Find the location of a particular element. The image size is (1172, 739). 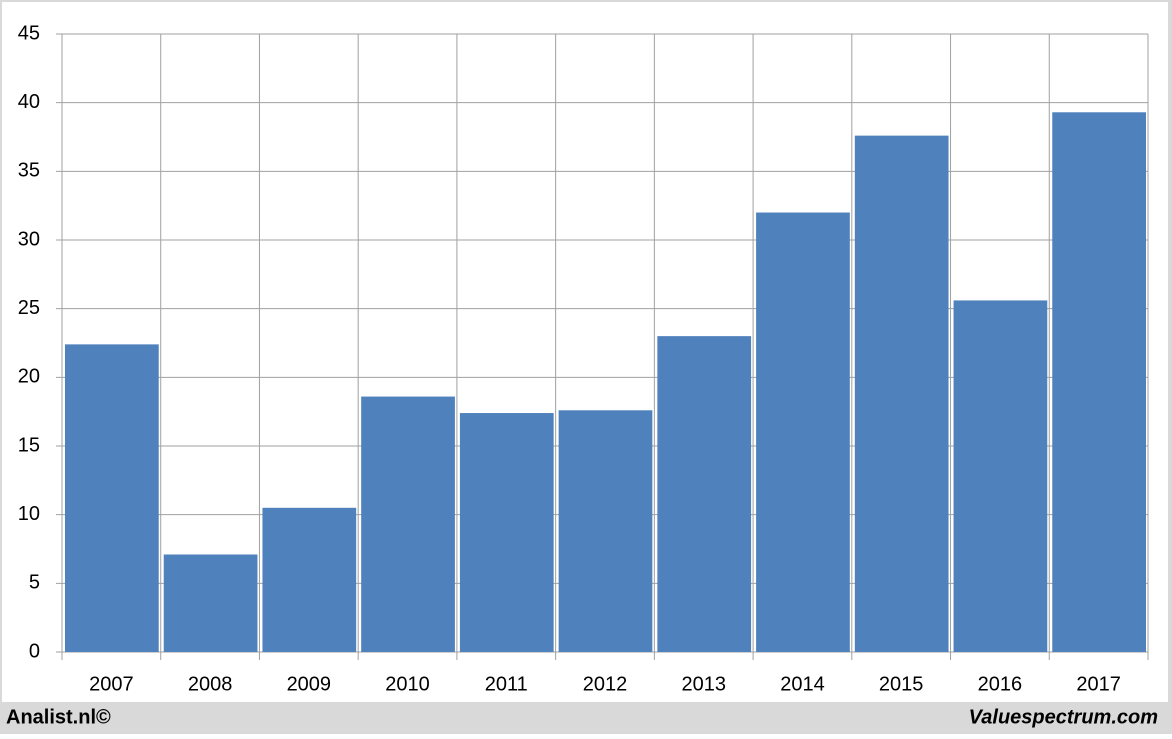

x-tick-label: 2012 is located at coordinates (605, 684).